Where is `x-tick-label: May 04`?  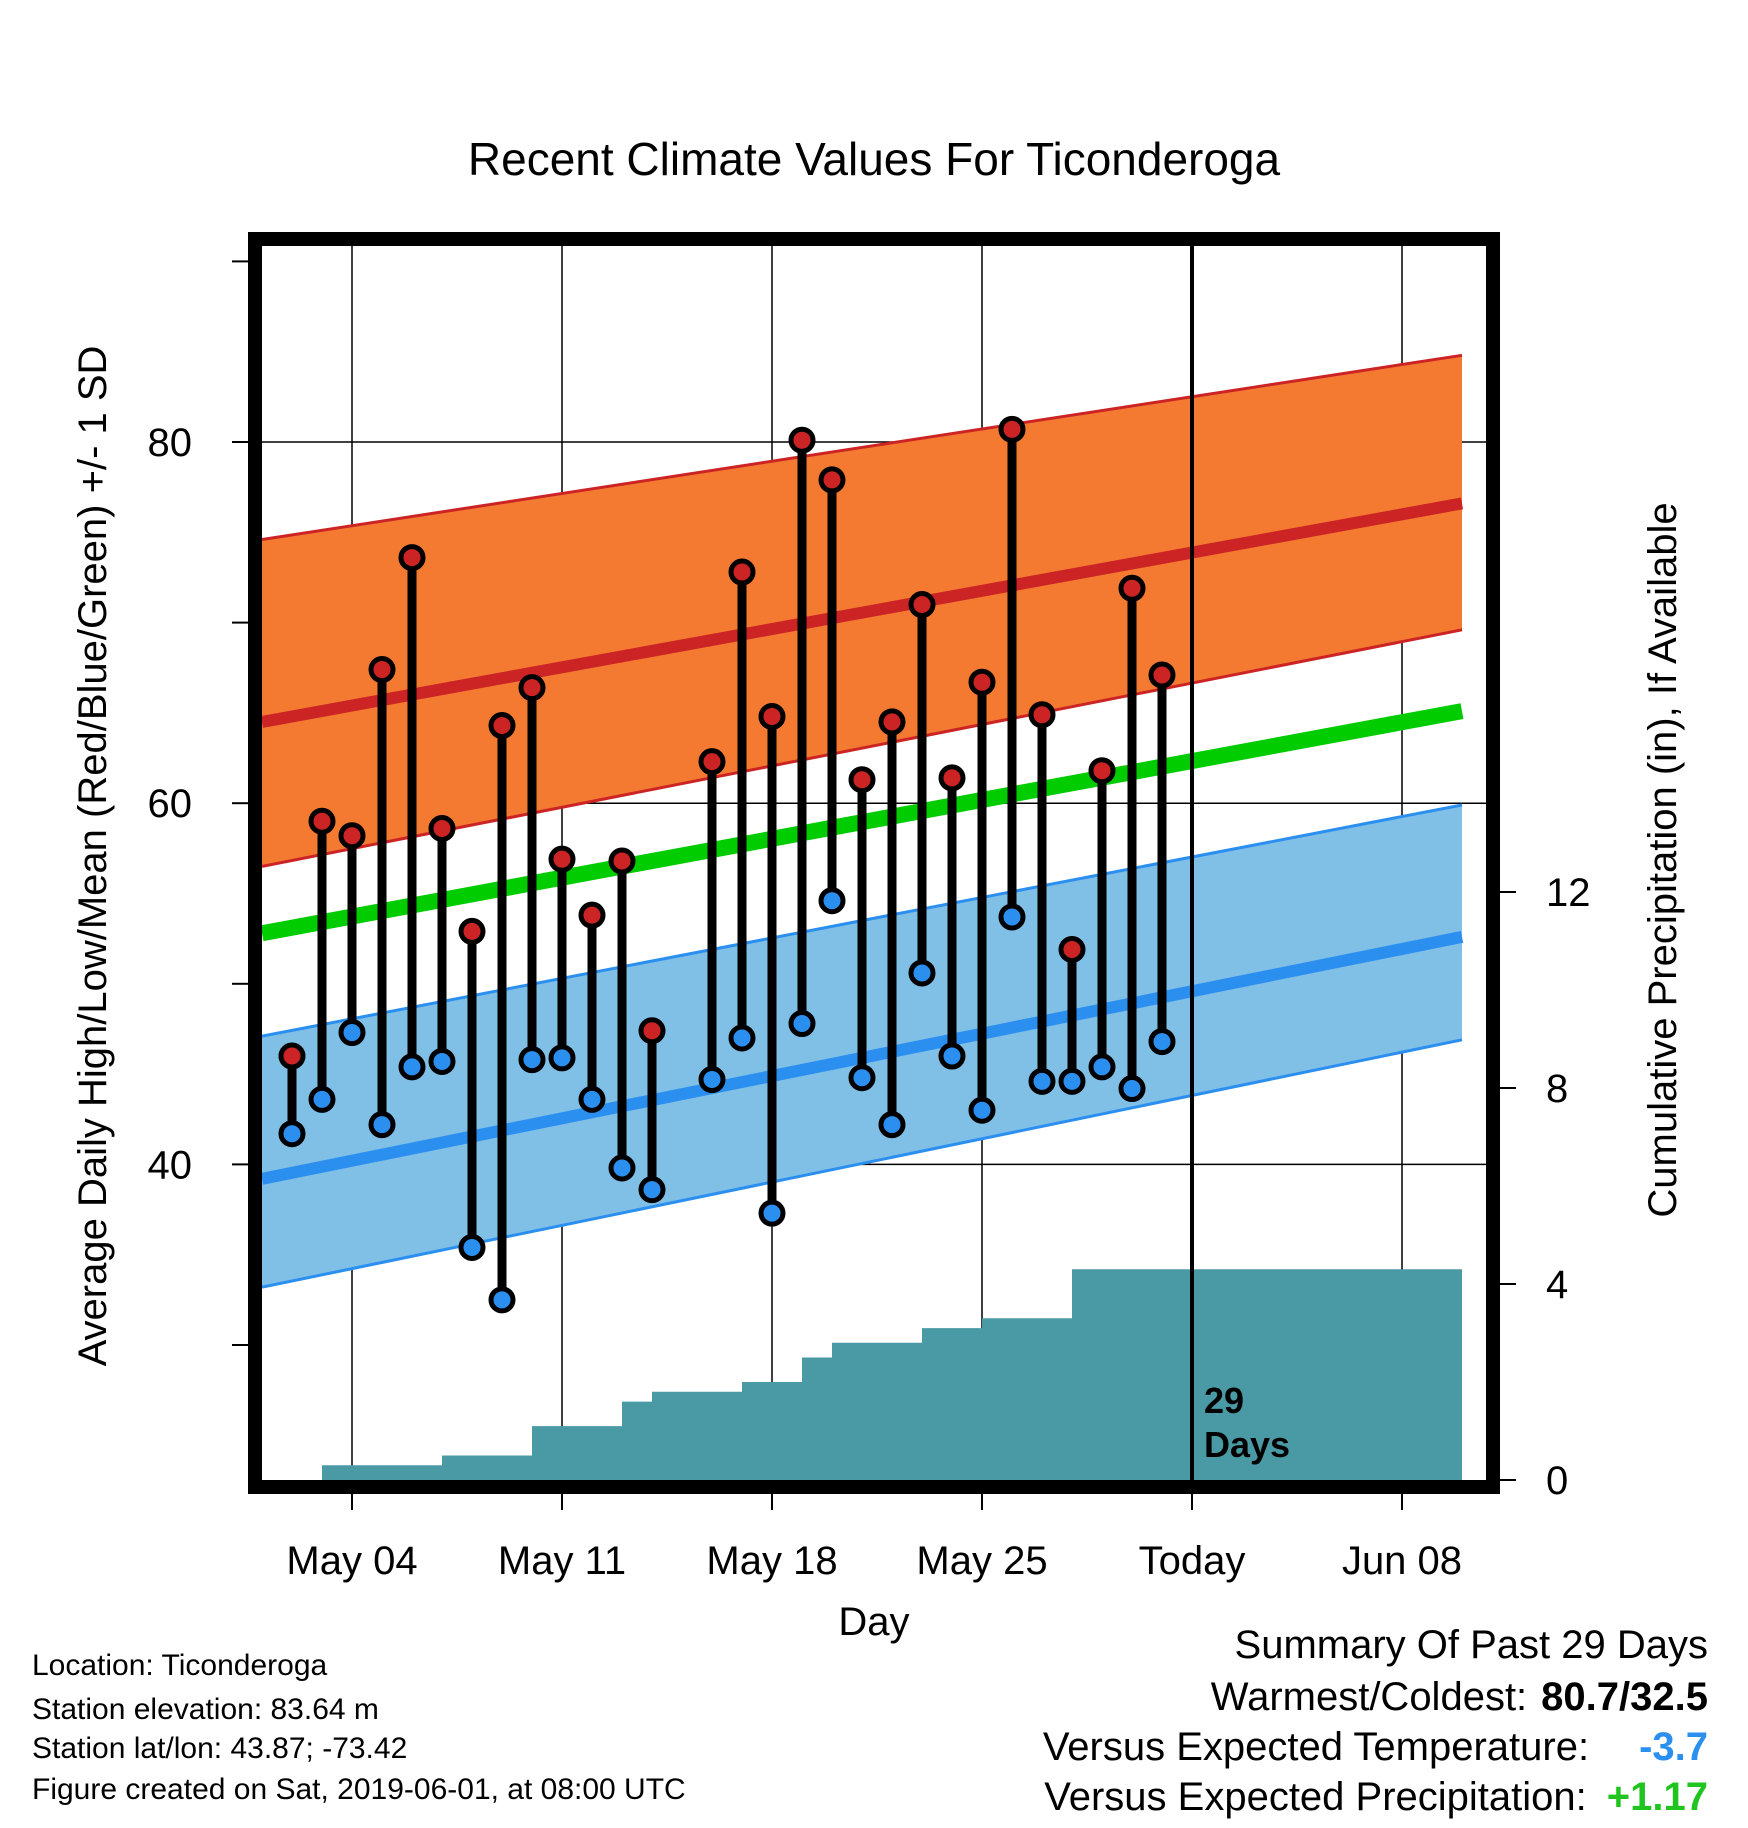 x-tick-label: May 04 is located at coordinates (351, 1561).